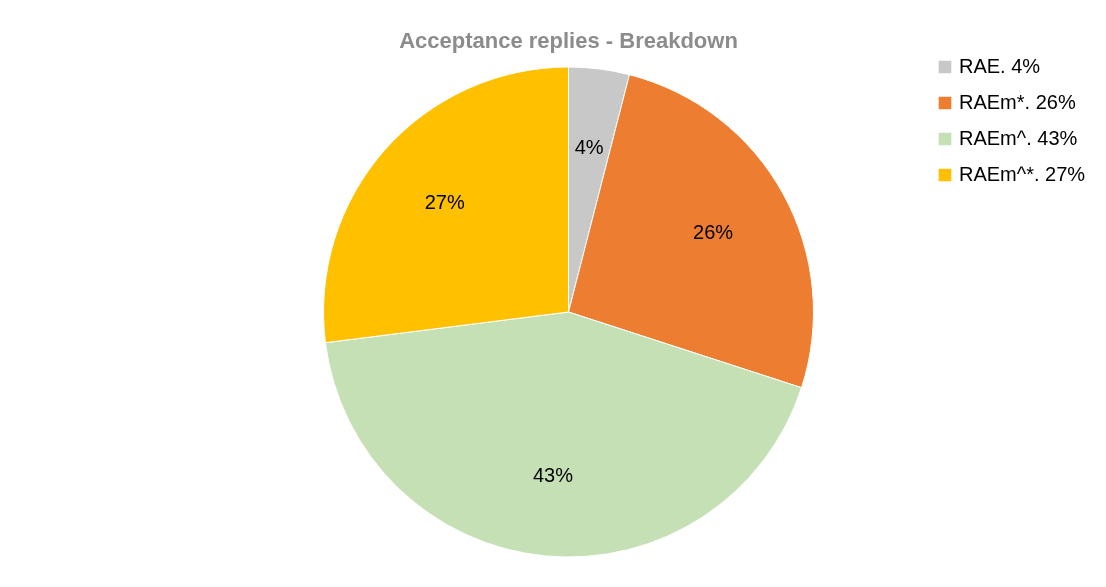 Image resolution: width=1106 pixels, height=587 pixels. I want to click on legend-label: RAEm^. 43%, so click(1018, 138).